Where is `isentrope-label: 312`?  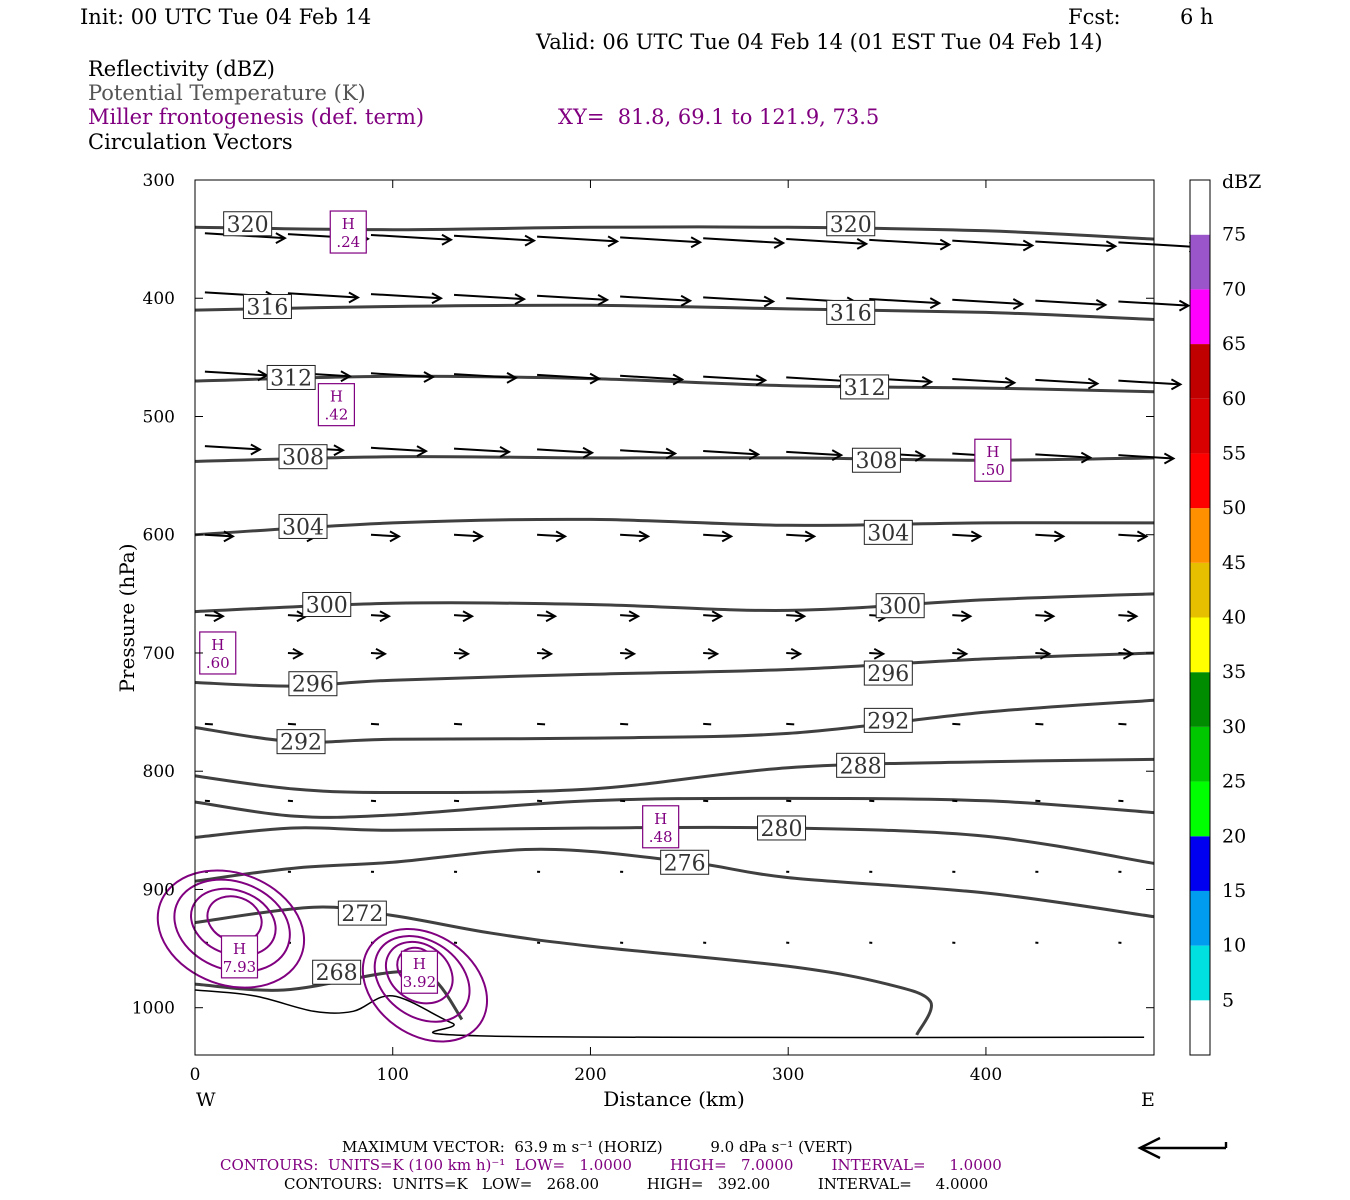
isentrope-label: 312 is located at coordinates (291, 378).